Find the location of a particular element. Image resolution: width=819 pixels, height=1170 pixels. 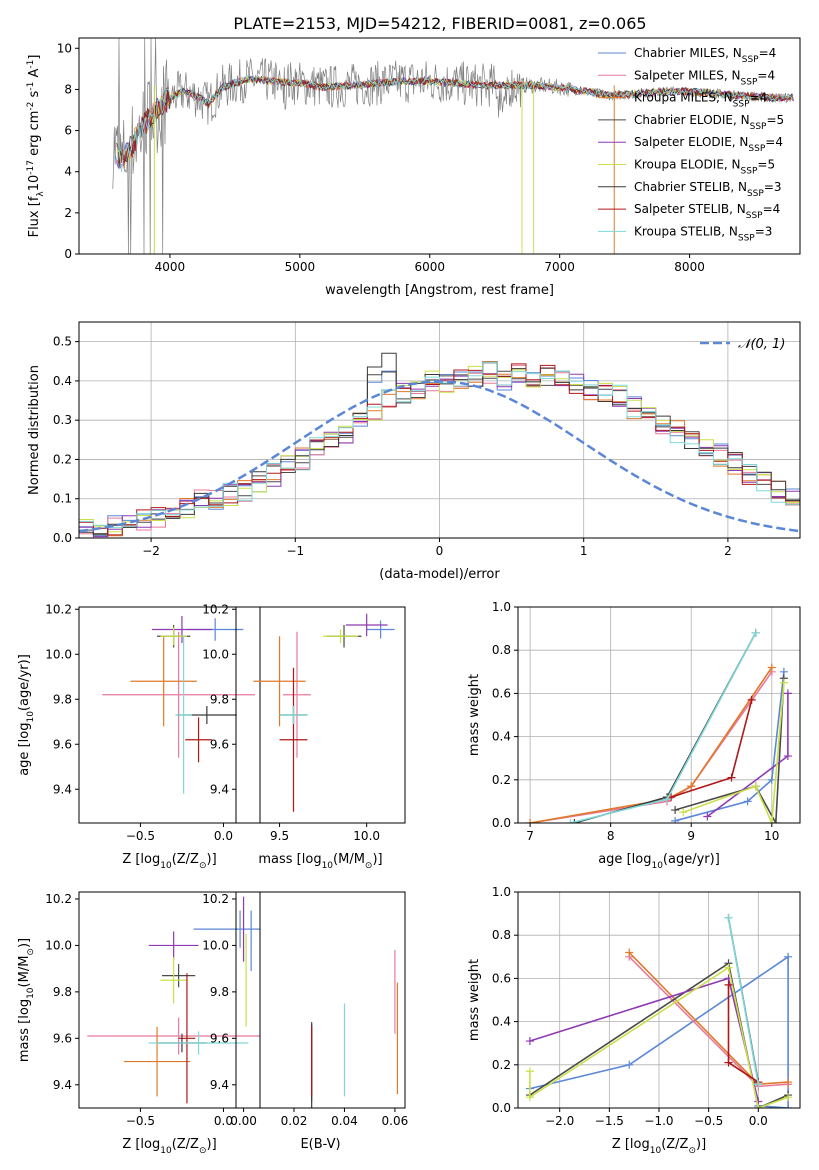

label-part: (Z/Z is located at coordinates (185, 1144).